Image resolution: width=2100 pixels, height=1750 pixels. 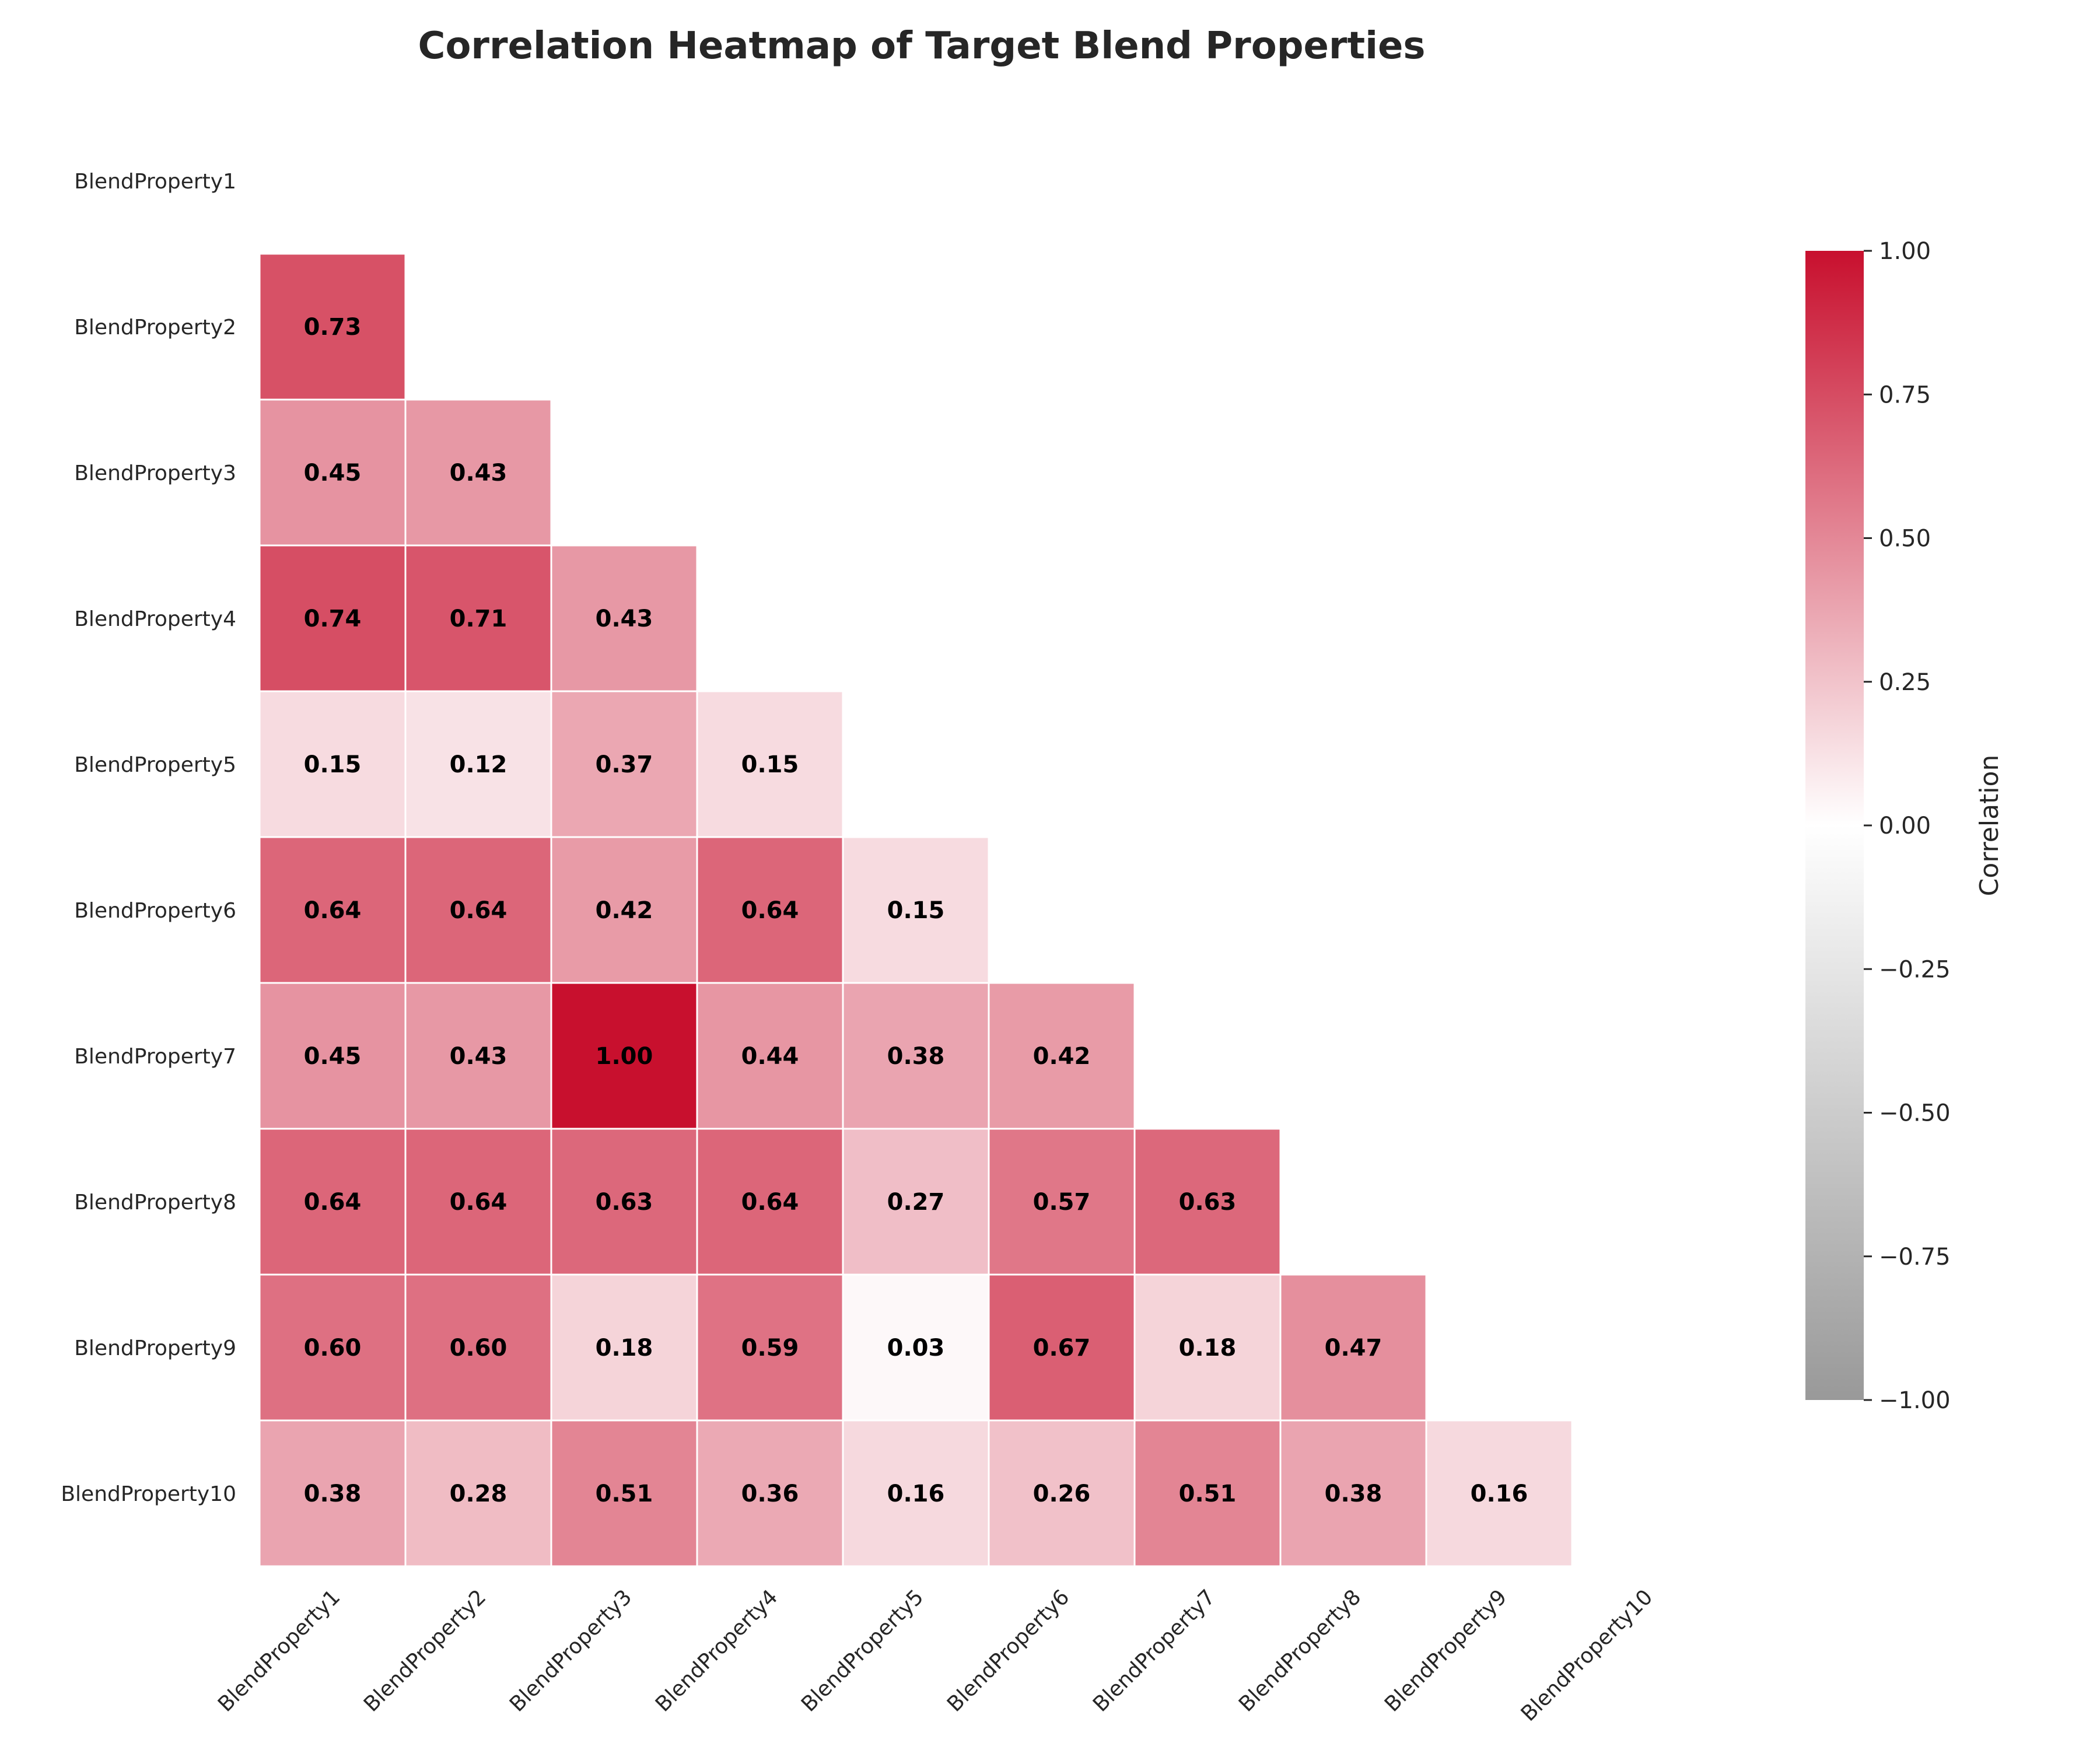 I want to click on x-tick-label: BlendProperty7, so click(x=1154, y=1650).